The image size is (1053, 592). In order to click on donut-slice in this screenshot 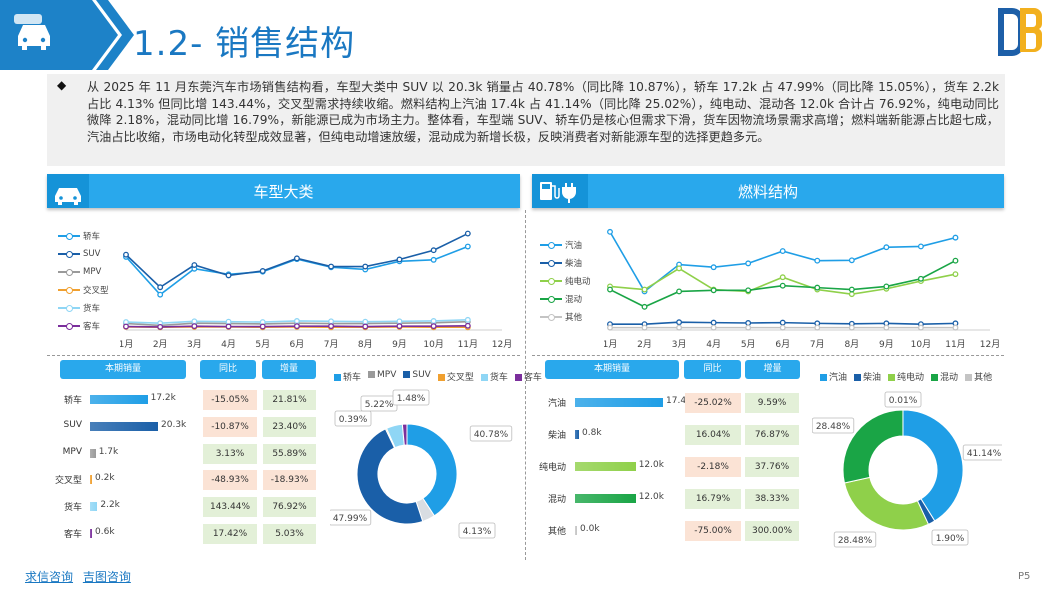, I will do `click(432, 470)`.